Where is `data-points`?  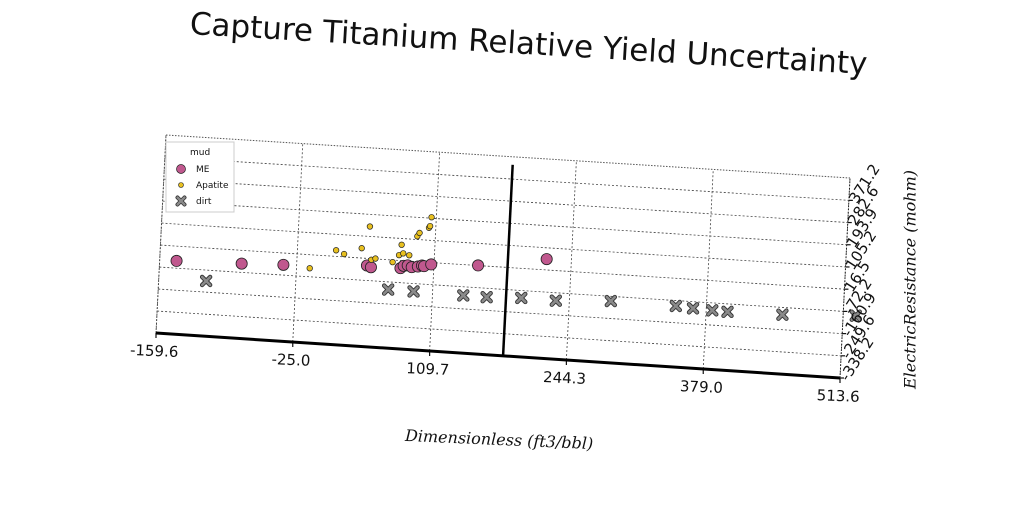 data-points is located at coordinates (516, 268).